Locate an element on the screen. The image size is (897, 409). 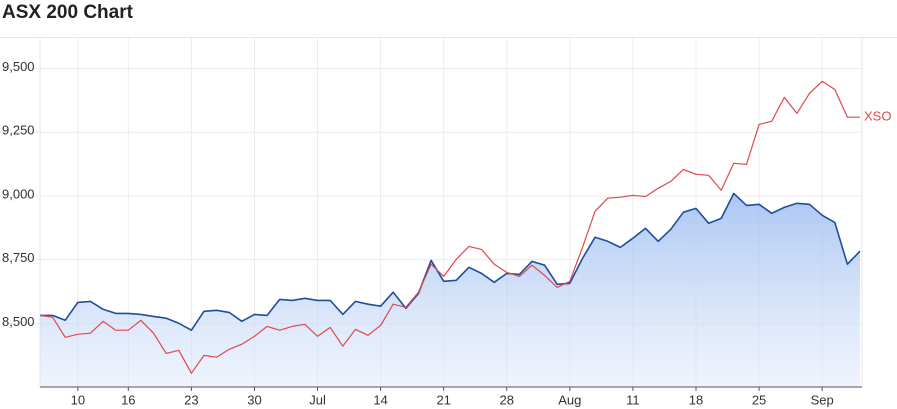
x-tick-label: 28 is located at coordinates (507, 399).